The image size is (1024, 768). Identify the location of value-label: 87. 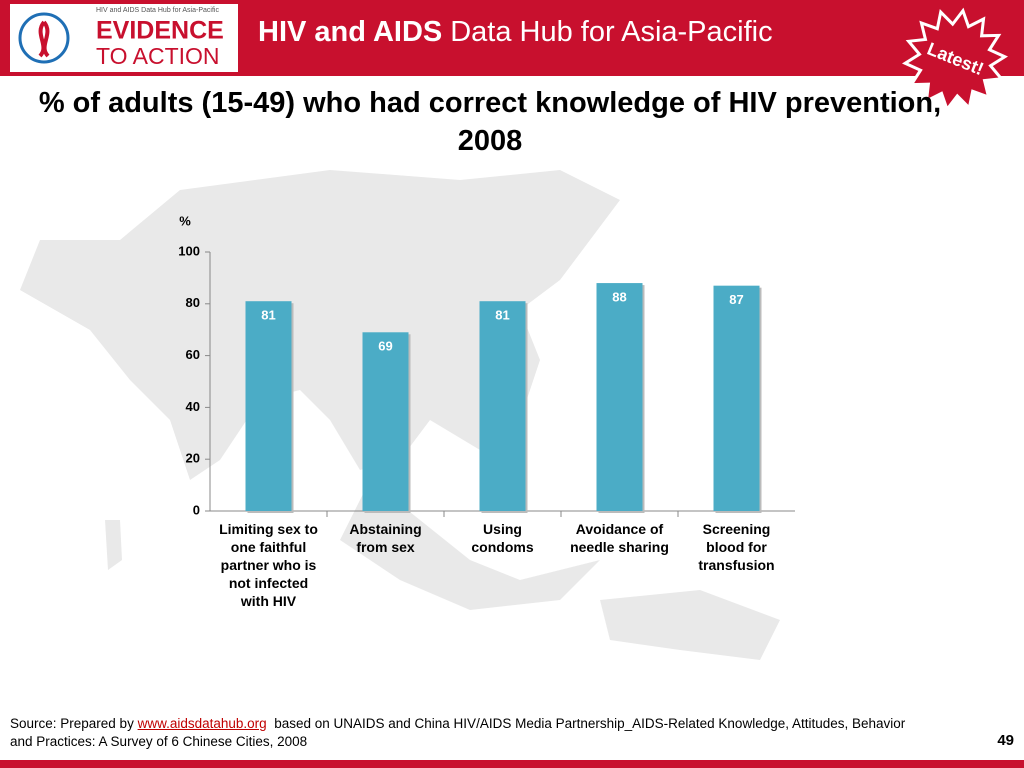
(736, 299).